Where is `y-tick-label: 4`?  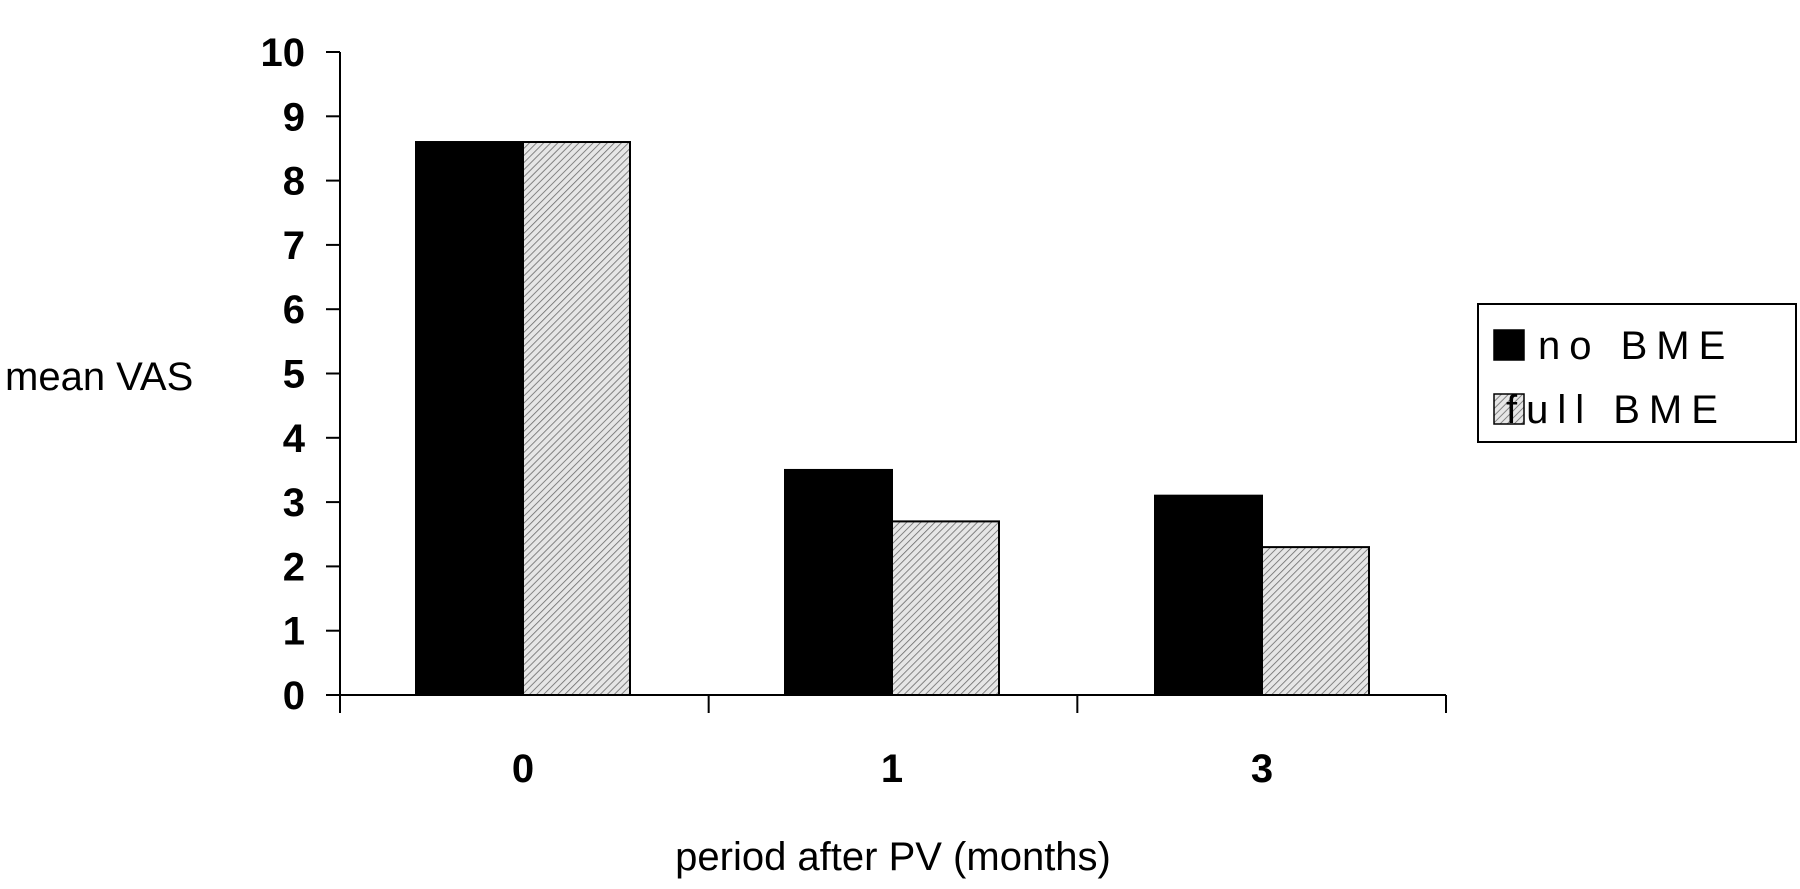
y-tick-label: 4 is located at coordinates (294, 439).